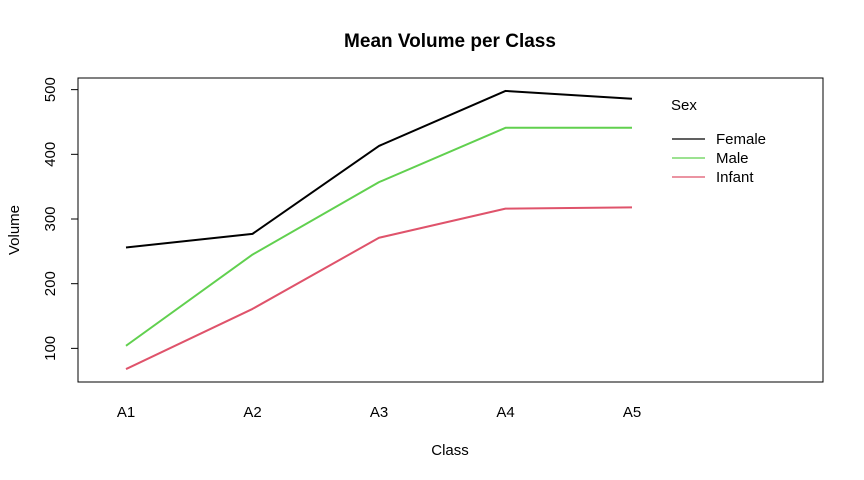  Describe the element at coordinates (14, 230) in the screenshot. I see `y-axis-label: Volume` at that location.